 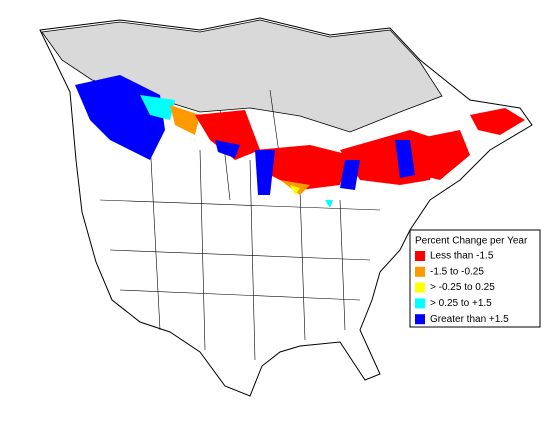 I want to click on legend-label: Less than -1.5, so click(x=462, y=256).